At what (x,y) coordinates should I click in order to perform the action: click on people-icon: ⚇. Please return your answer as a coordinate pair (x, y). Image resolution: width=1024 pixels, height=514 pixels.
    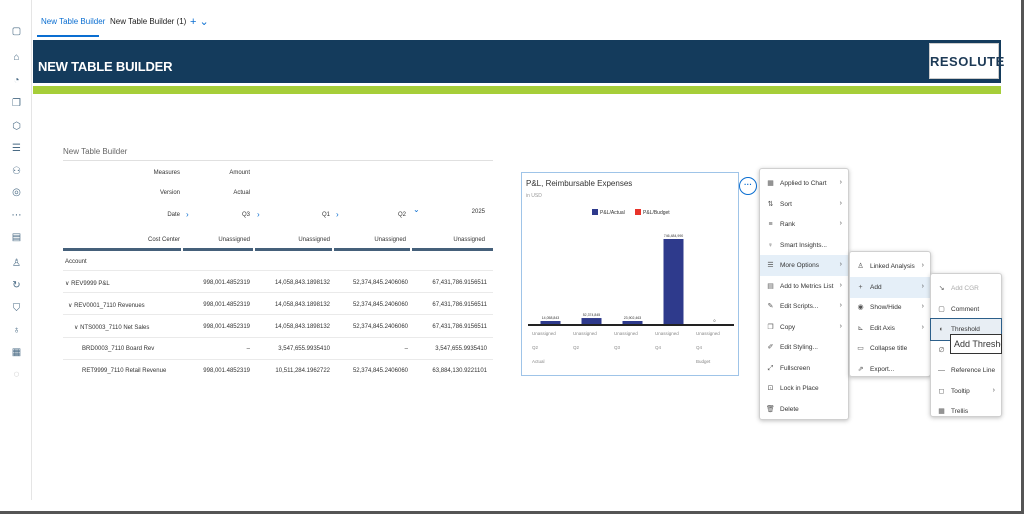
    Looking at the image, I should click on (16, 171).